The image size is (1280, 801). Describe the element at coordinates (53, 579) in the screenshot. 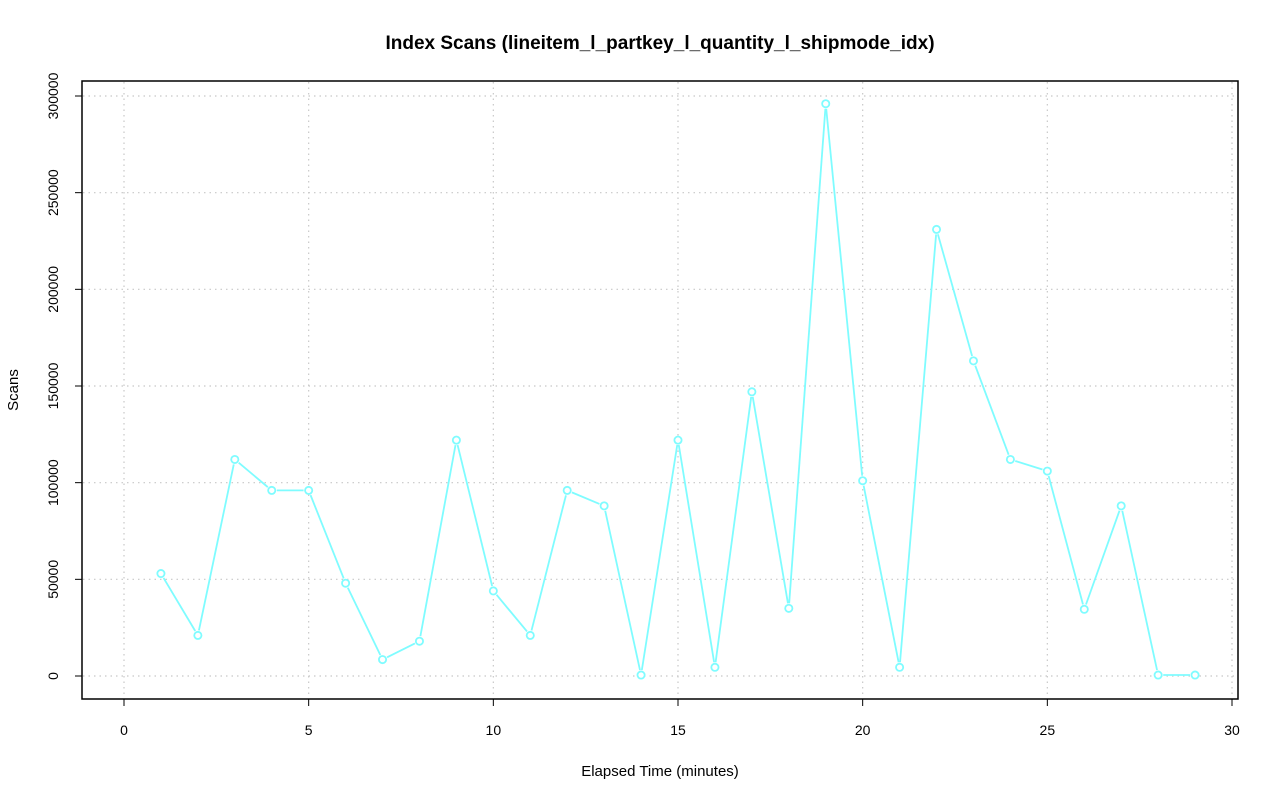

I see `y-tick-label: 50000` at that location.